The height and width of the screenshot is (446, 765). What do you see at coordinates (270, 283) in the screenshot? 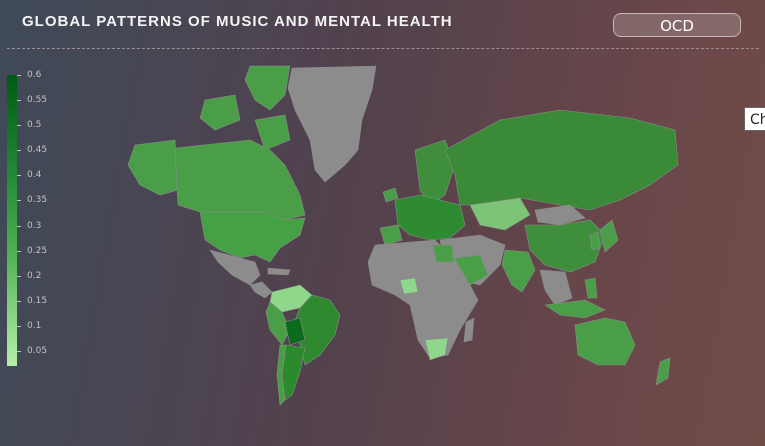
I see `country-central-america` at bounding box center [270, 283].